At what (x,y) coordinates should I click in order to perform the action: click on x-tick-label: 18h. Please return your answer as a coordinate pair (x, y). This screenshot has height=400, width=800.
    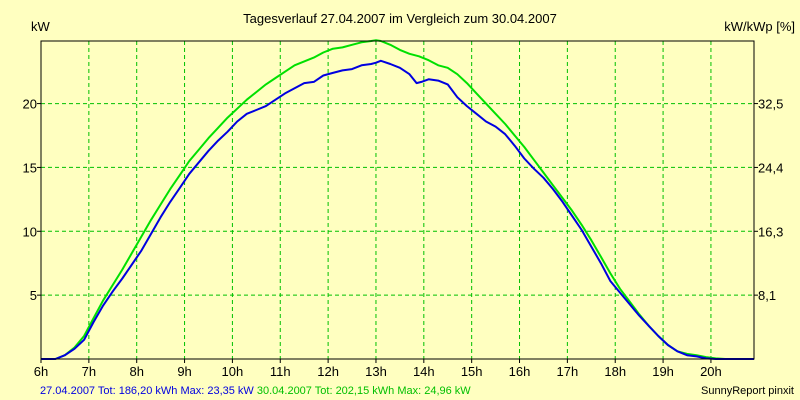
    Looking at the image, I should click on (615, 371).